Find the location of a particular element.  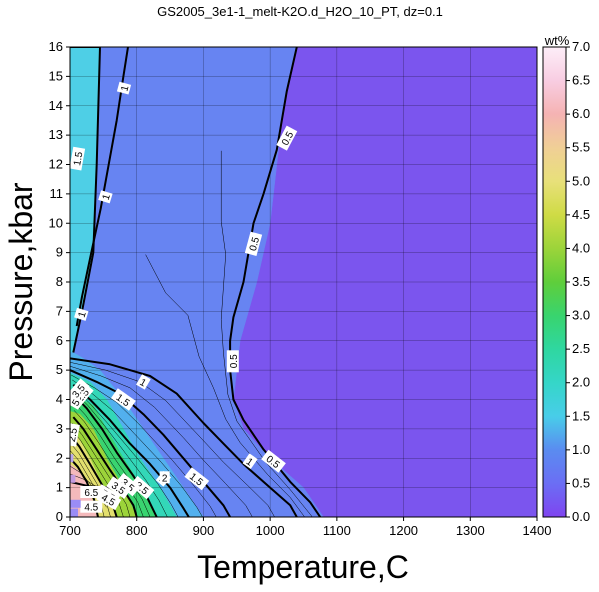

contour-label-group: 2 is located at coordinates (164, 477).